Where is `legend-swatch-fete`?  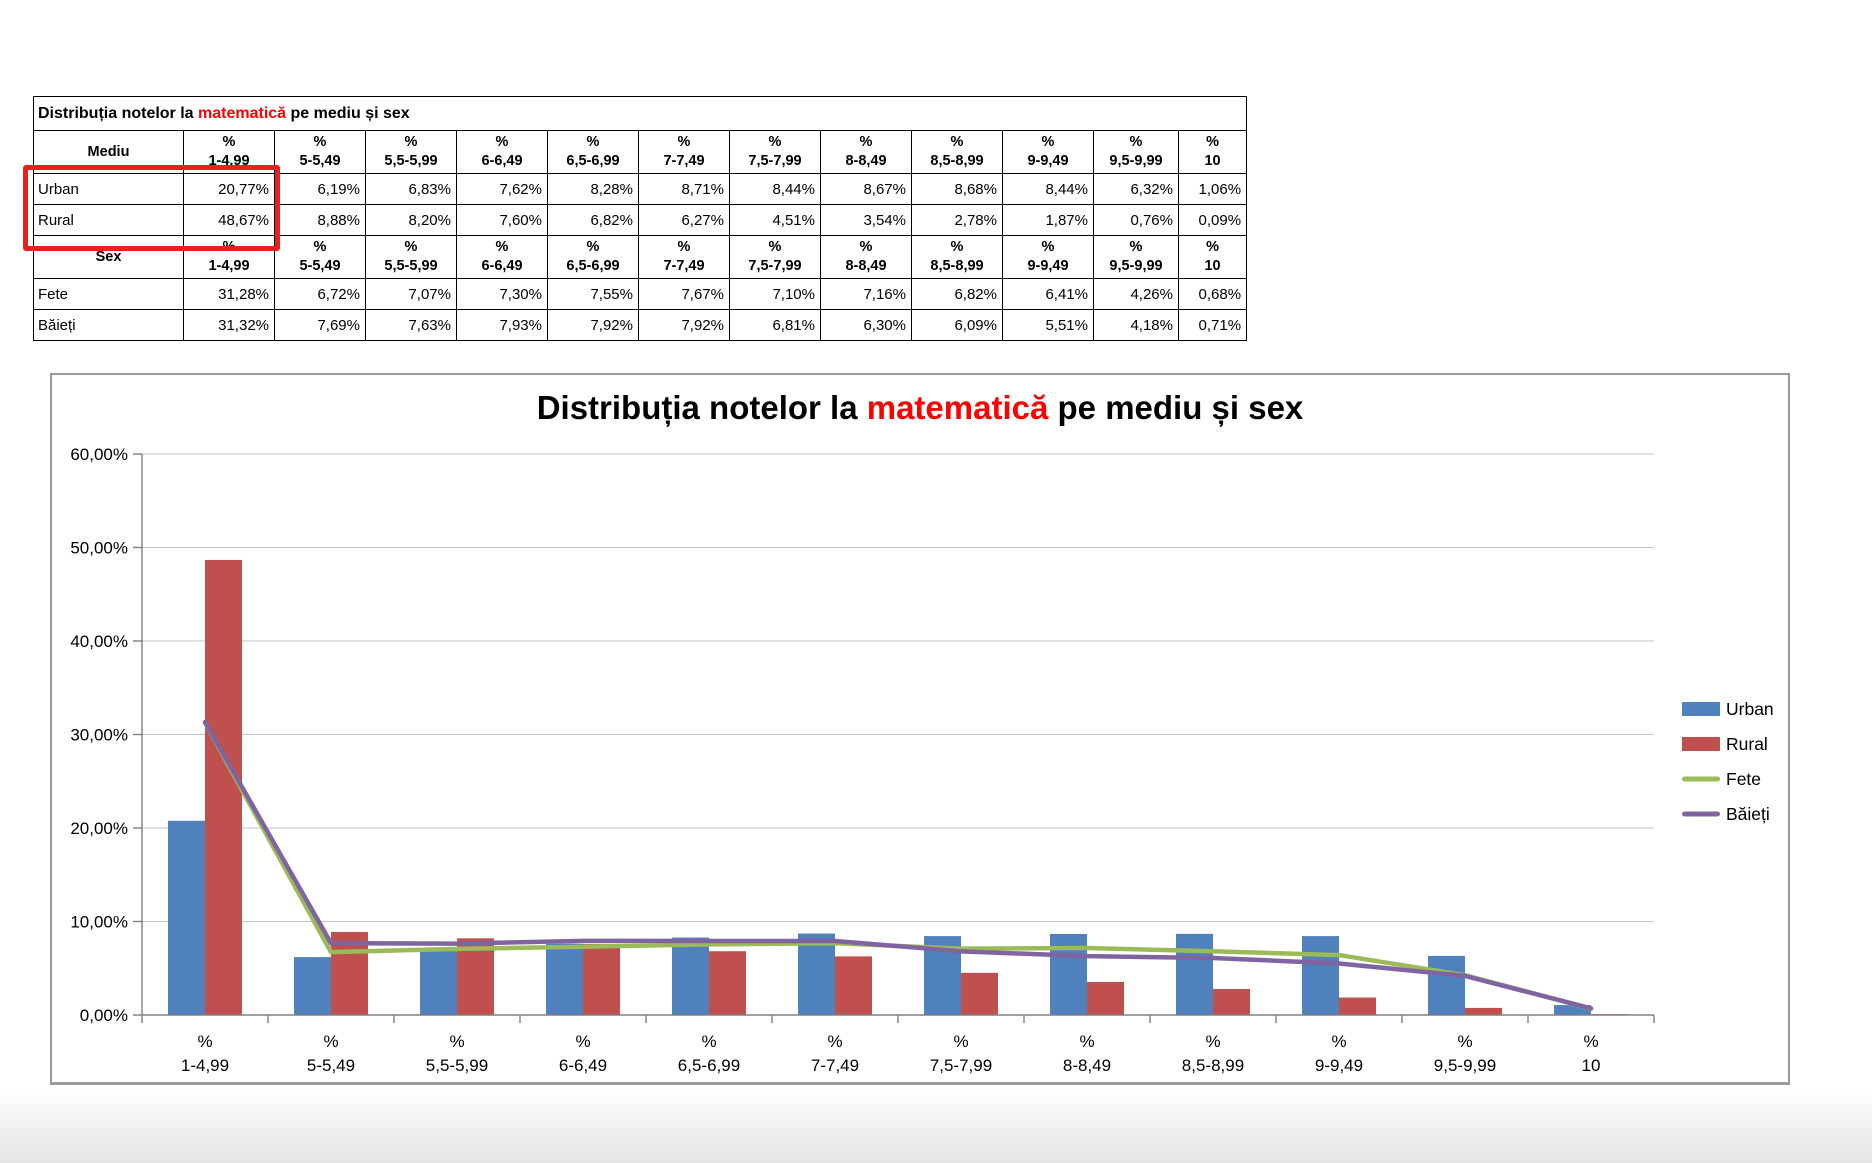 legend-swatch-fete is located at coordinates (1701, 779).